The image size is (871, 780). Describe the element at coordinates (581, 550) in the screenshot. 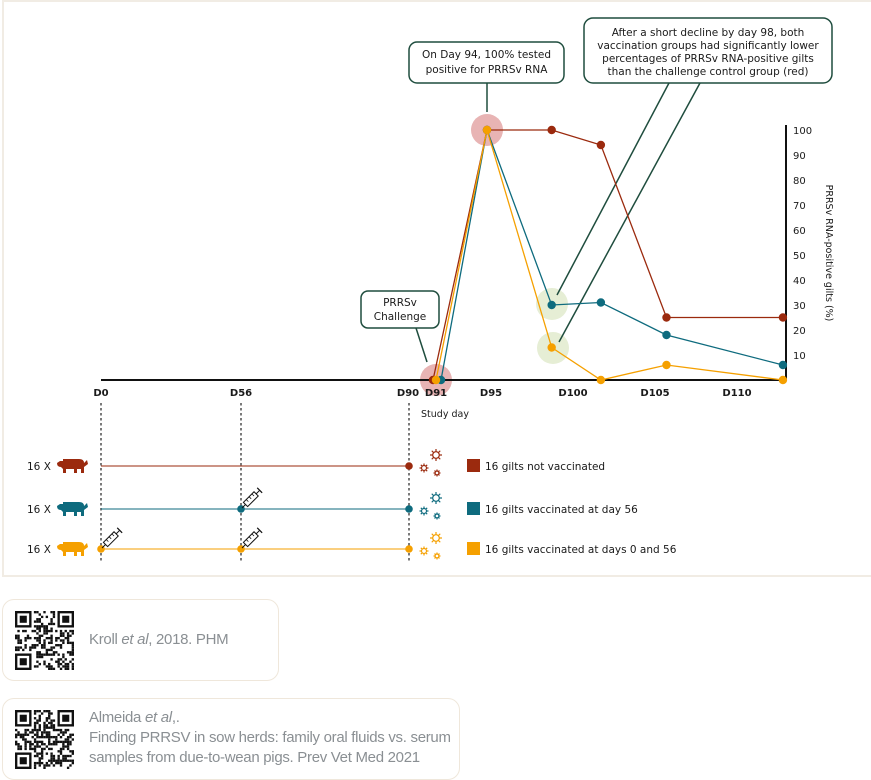

I see `legend-label: 16 gilts vaccinated at days 0 and 56` at that location.